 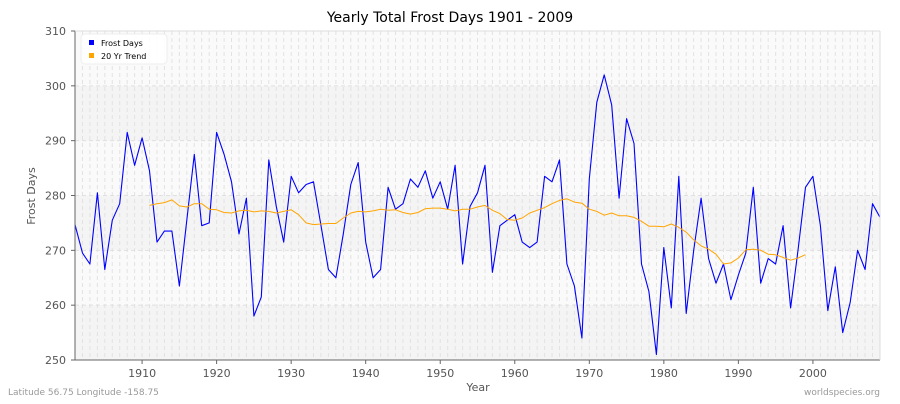 What do you see at coordinates (55, 86) in the screenshot?
I see `y-tick-label: 300` at bounding box center [55, 86].